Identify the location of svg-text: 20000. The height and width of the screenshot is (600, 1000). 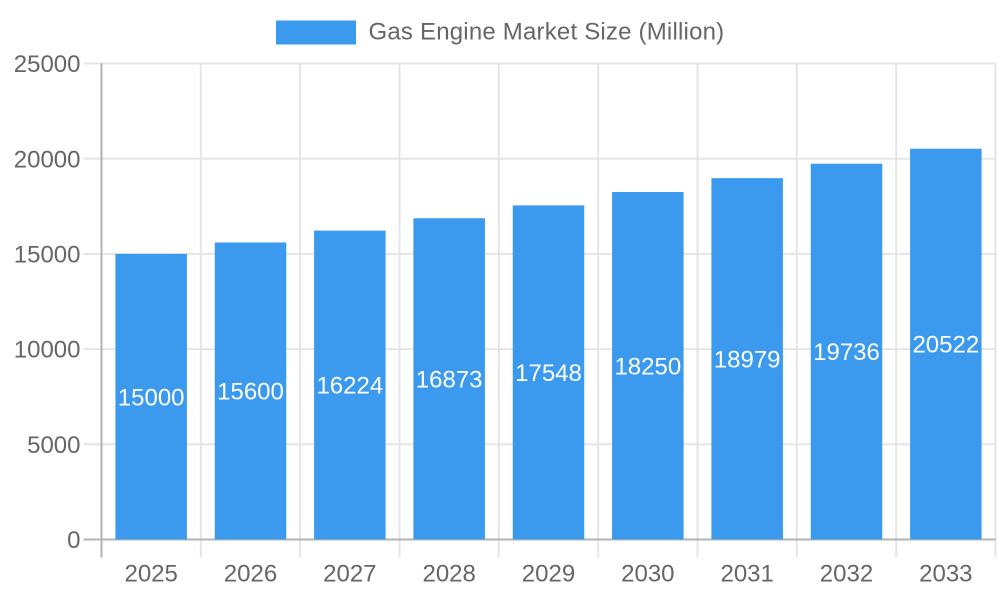
(47, 159).